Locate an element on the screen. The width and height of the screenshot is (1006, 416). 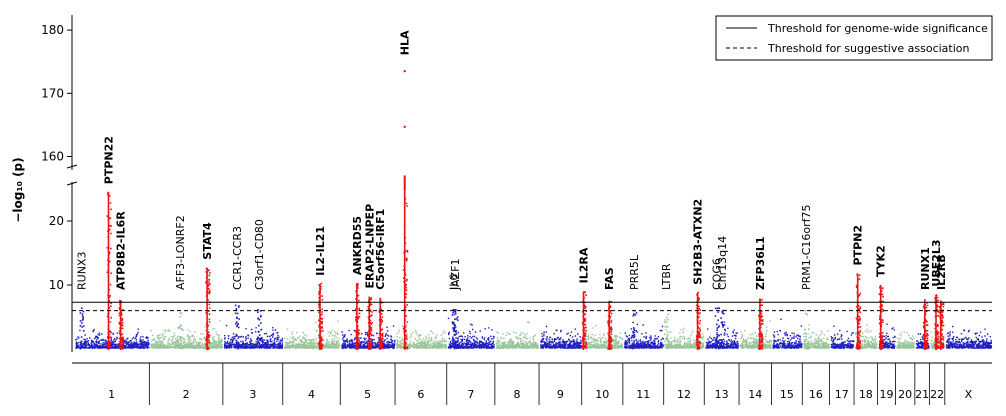
chromosome-label-21: 21 is located at coordinates (922, 394).